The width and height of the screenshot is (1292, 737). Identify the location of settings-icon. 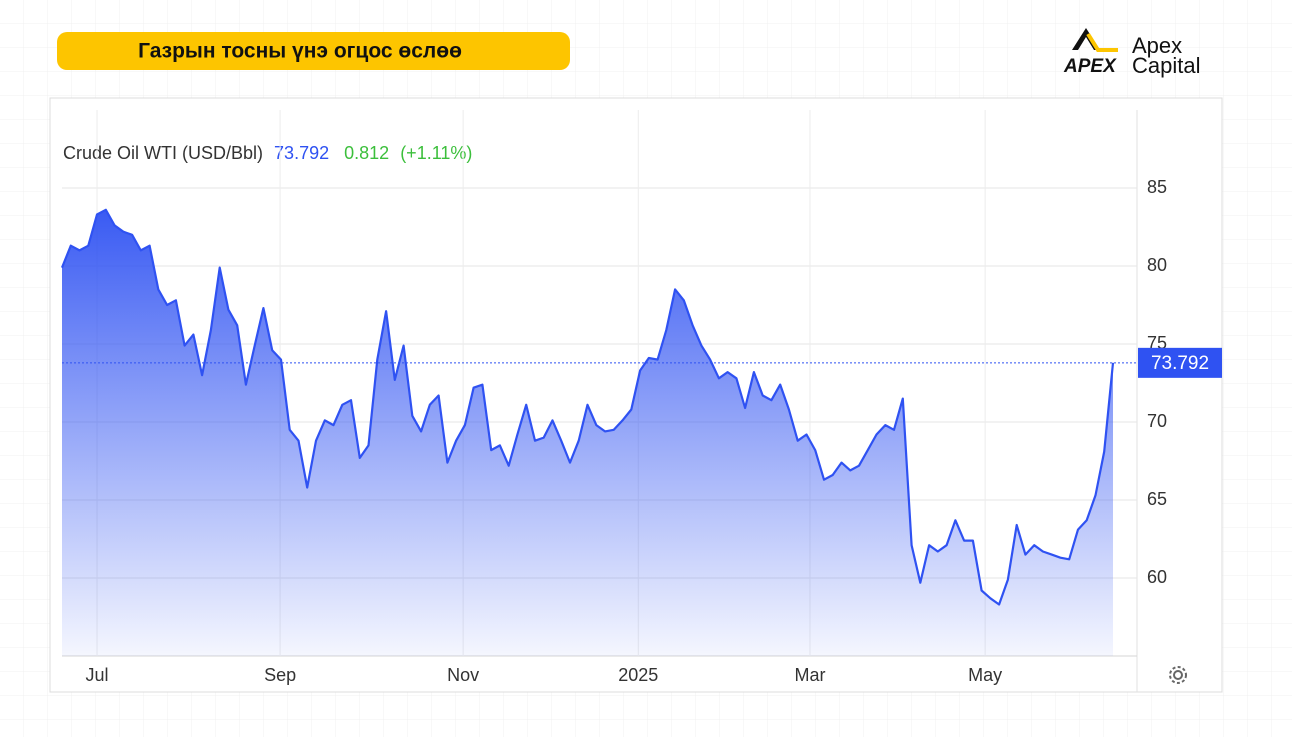
(1178, 675).